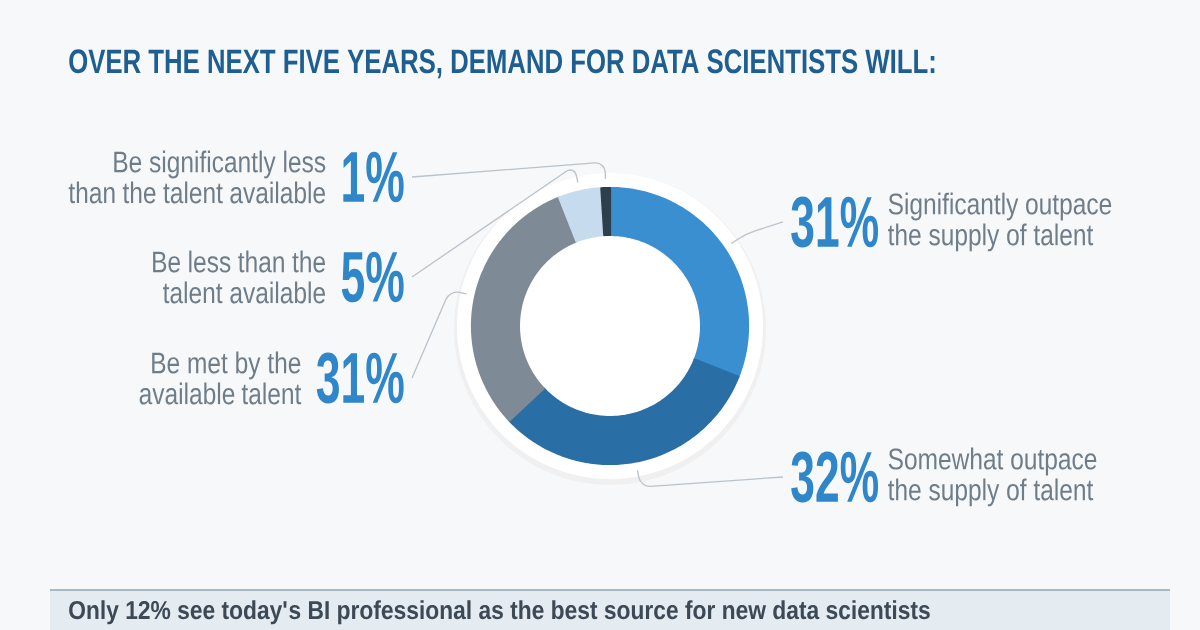 The height and width of the screenshot is (630, 1200). I want to click on chart-title: OVER THE NEXT FIVE YEARS, DEMAND FOR DATA SCIENTISTS WILL:, so click(502, 64).